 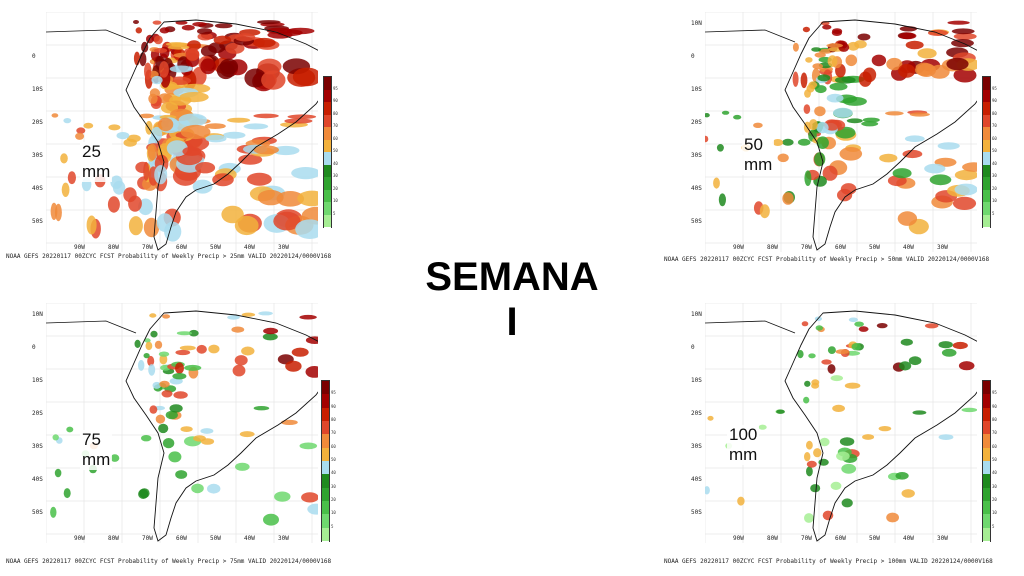 What do you see at coordinates (993, 526) in the screenshot?
I see `colorbar-label: 5` at bounding box center [993, 526].